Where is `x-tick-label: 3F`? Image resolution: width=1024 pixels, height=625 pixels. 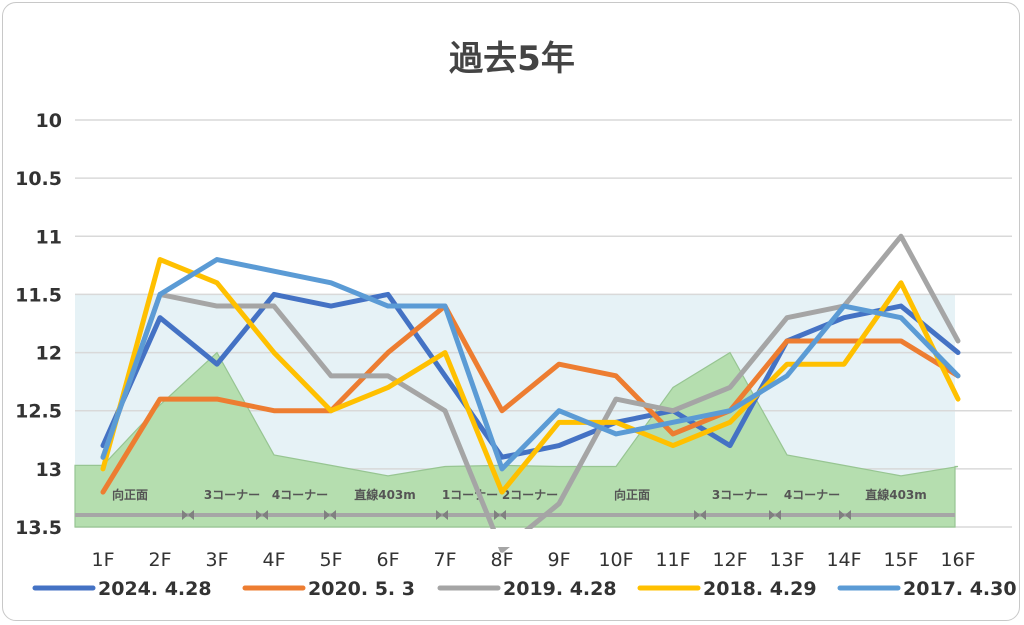 x-tick-label: 3F is located at coordinates (216, 560).